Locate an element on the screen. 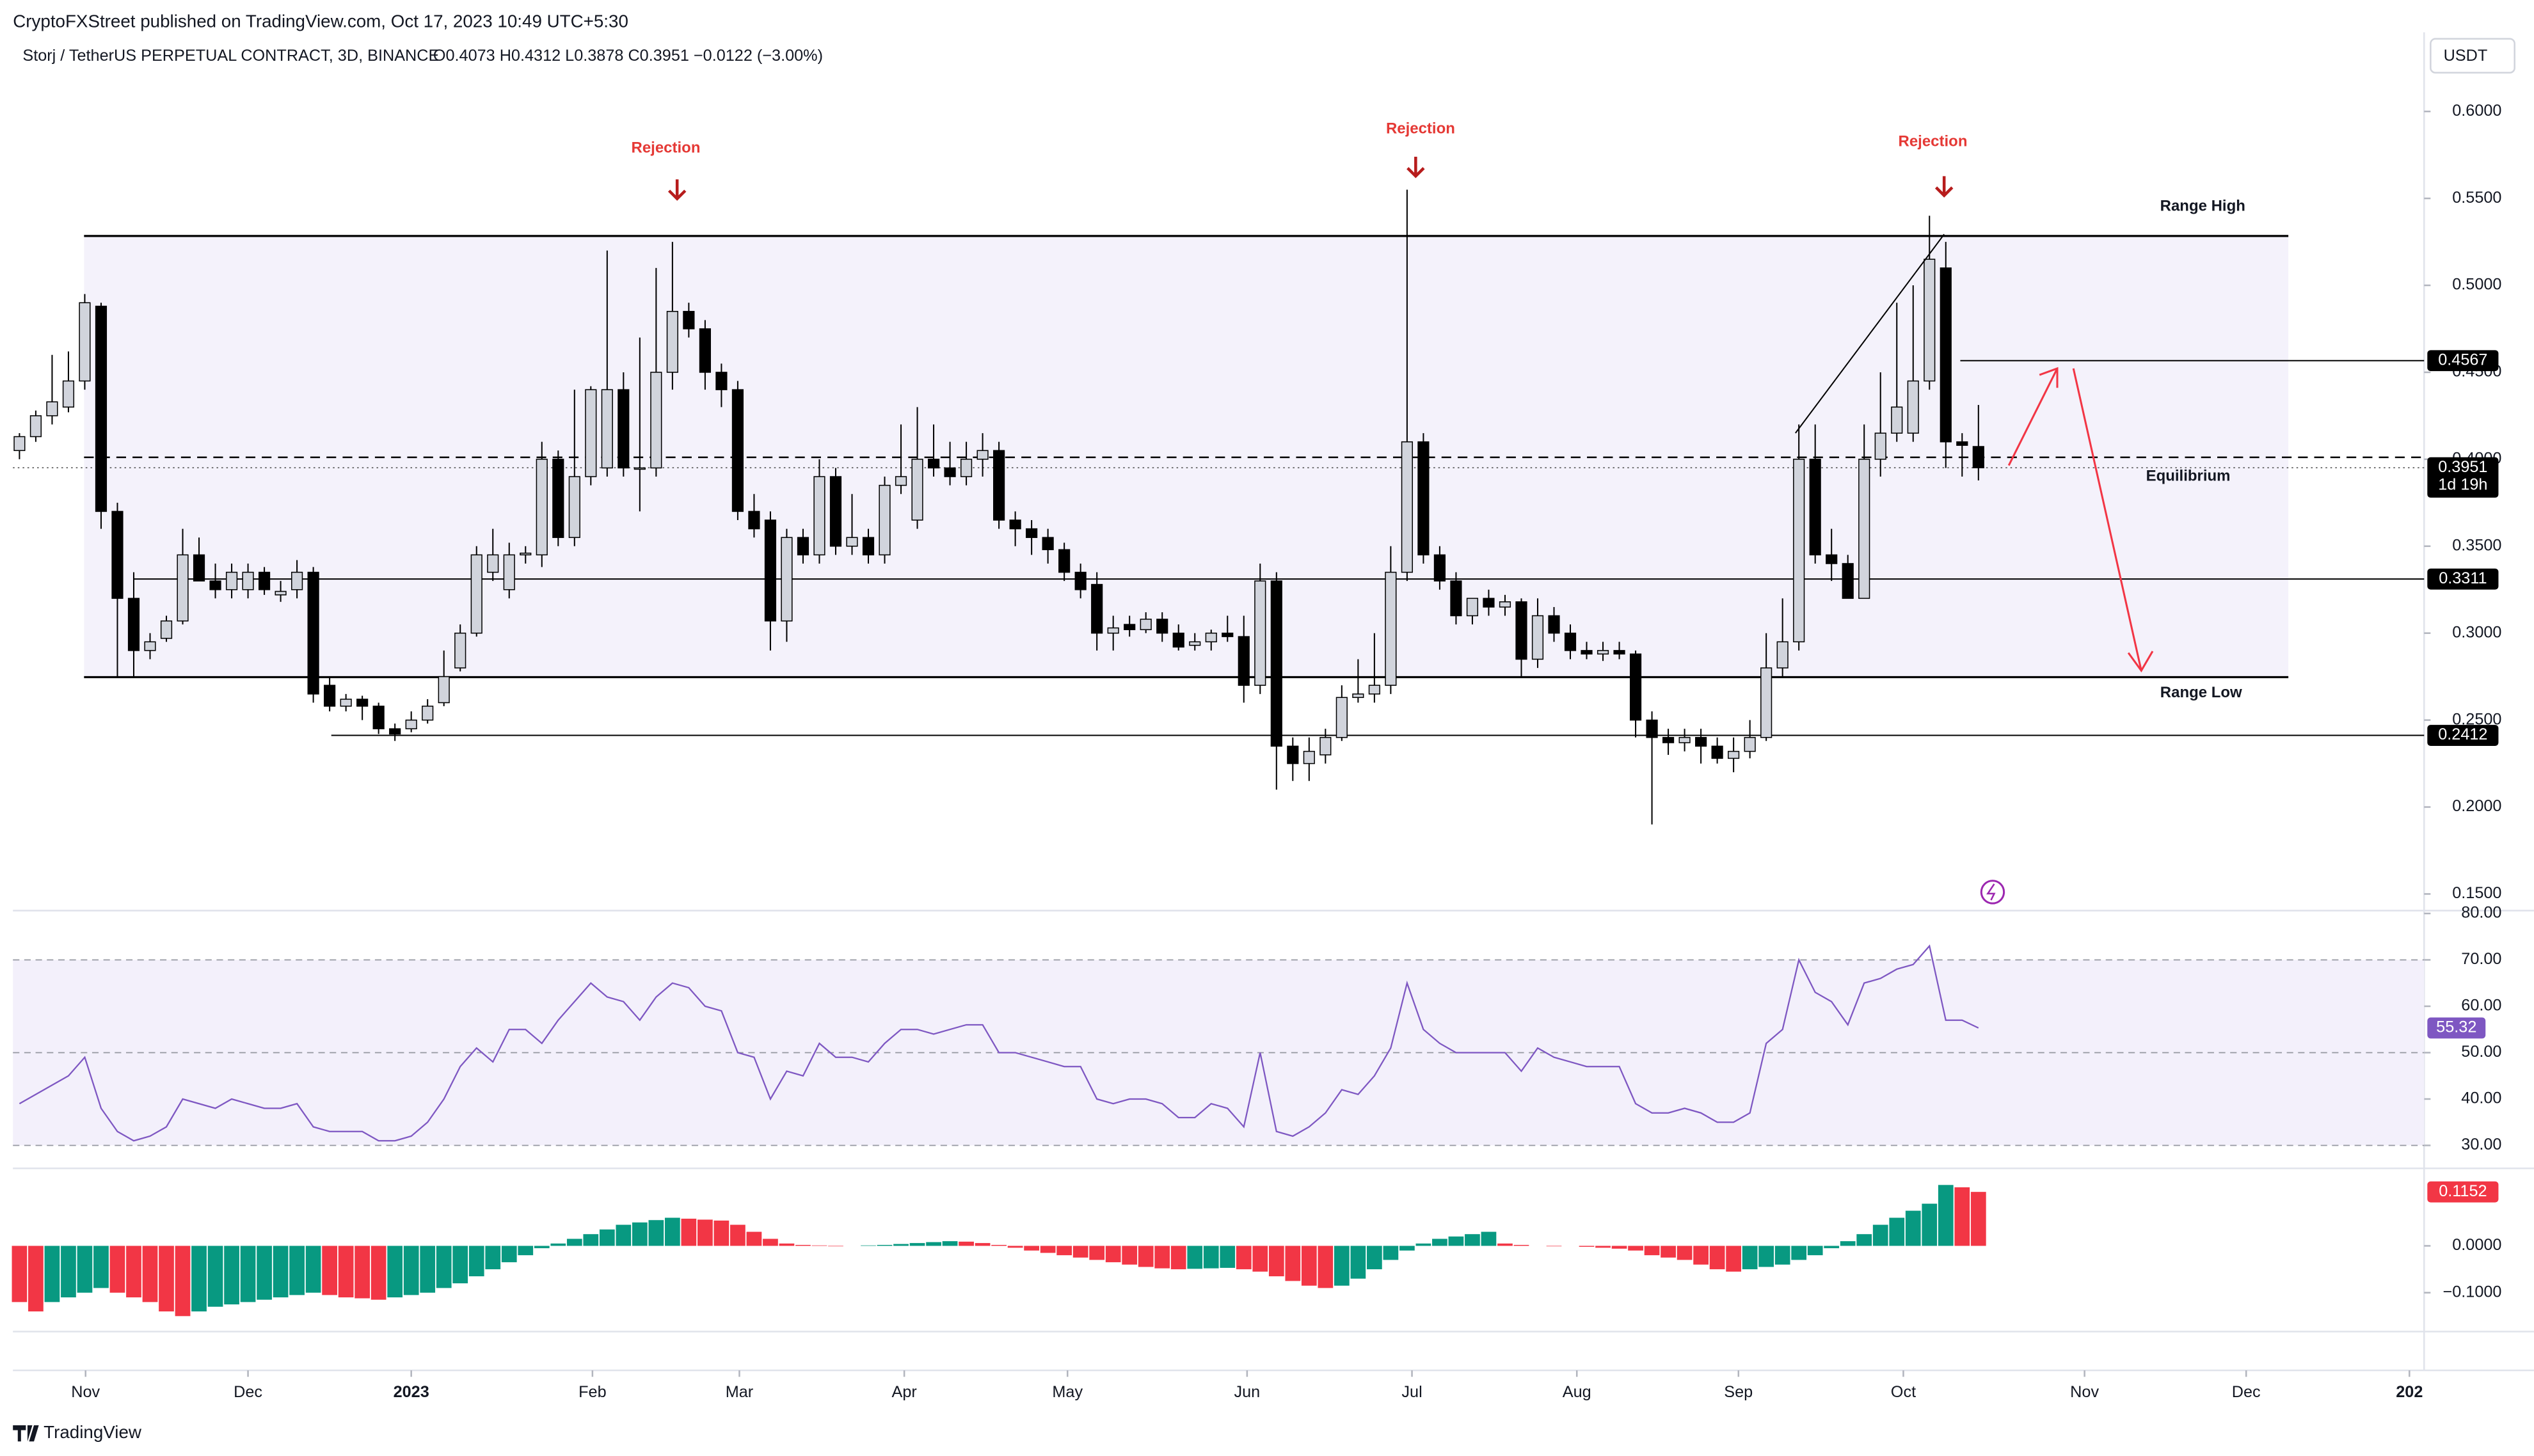 This screenshot has width=2534, height=1456. currency-box is located at coordinates (2472, 56).